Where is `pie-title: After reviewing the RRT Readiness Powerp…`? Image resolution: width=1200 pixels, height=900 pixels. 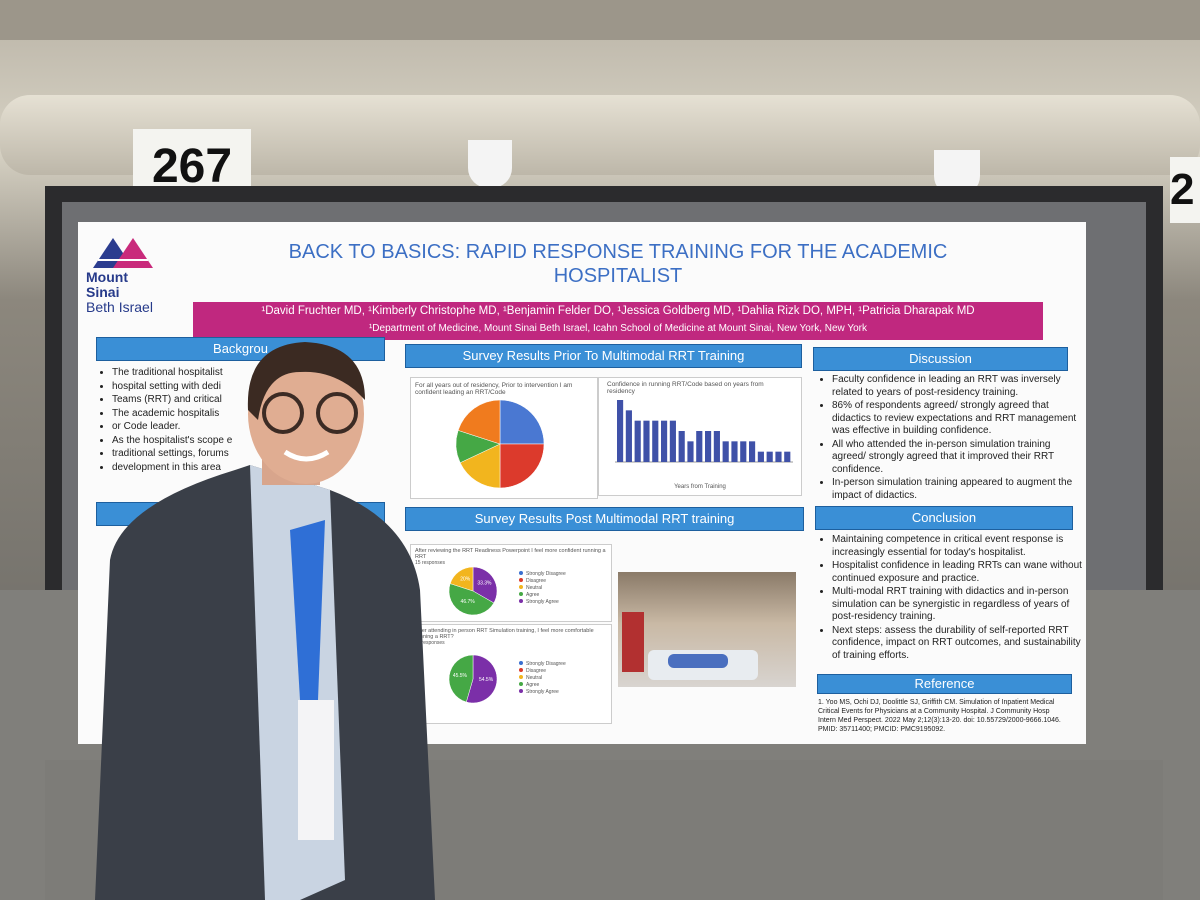
pie-title: After reviewing the RRT Readiness Powerp… is located at coordinates (510, 554).